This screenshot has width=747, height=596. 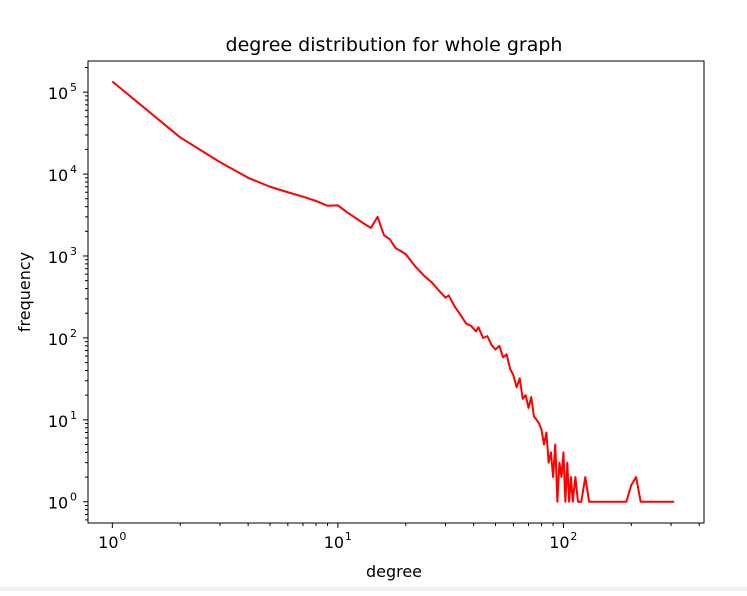 What do you see at coordinates (73, 497) in the screenshot?
I see `y-tick-exponent: 0` at bounding box center [73, 497].